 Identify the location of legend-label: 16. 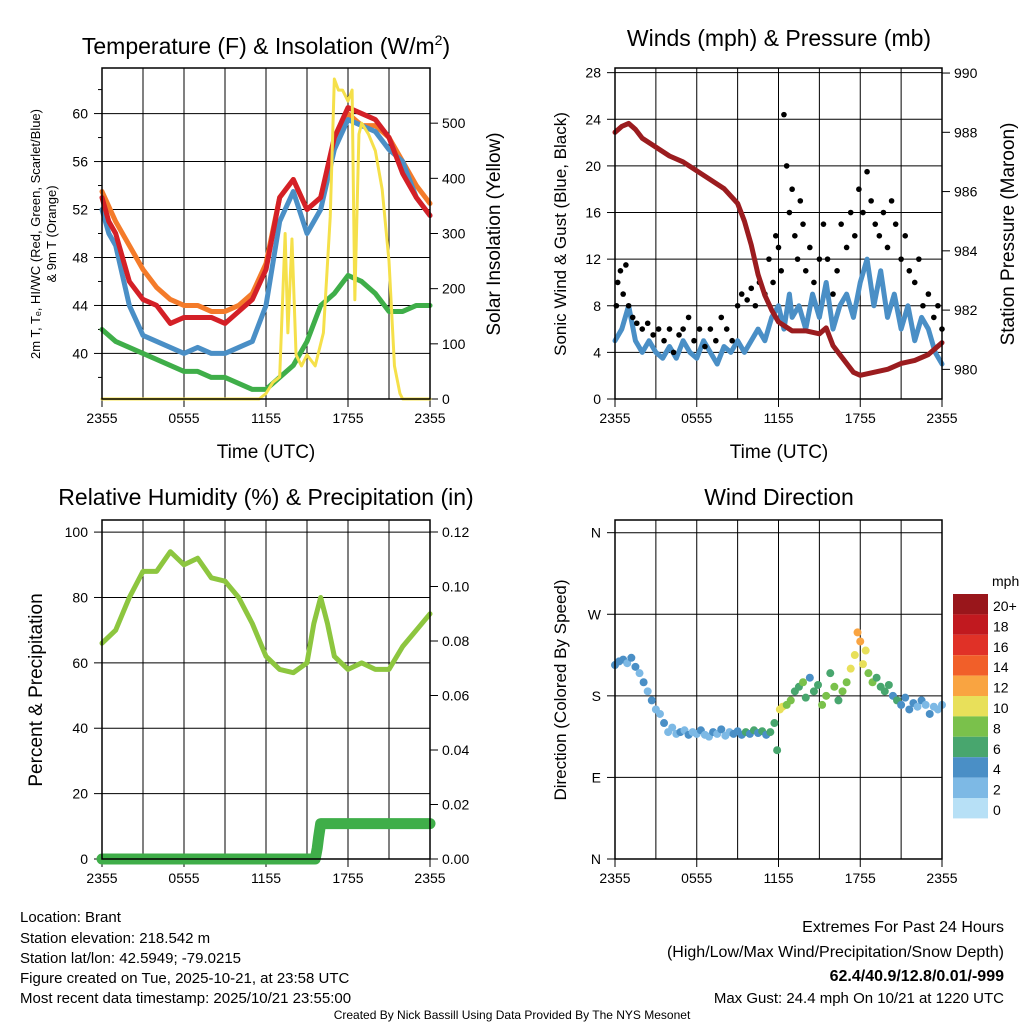
(1001, 647).